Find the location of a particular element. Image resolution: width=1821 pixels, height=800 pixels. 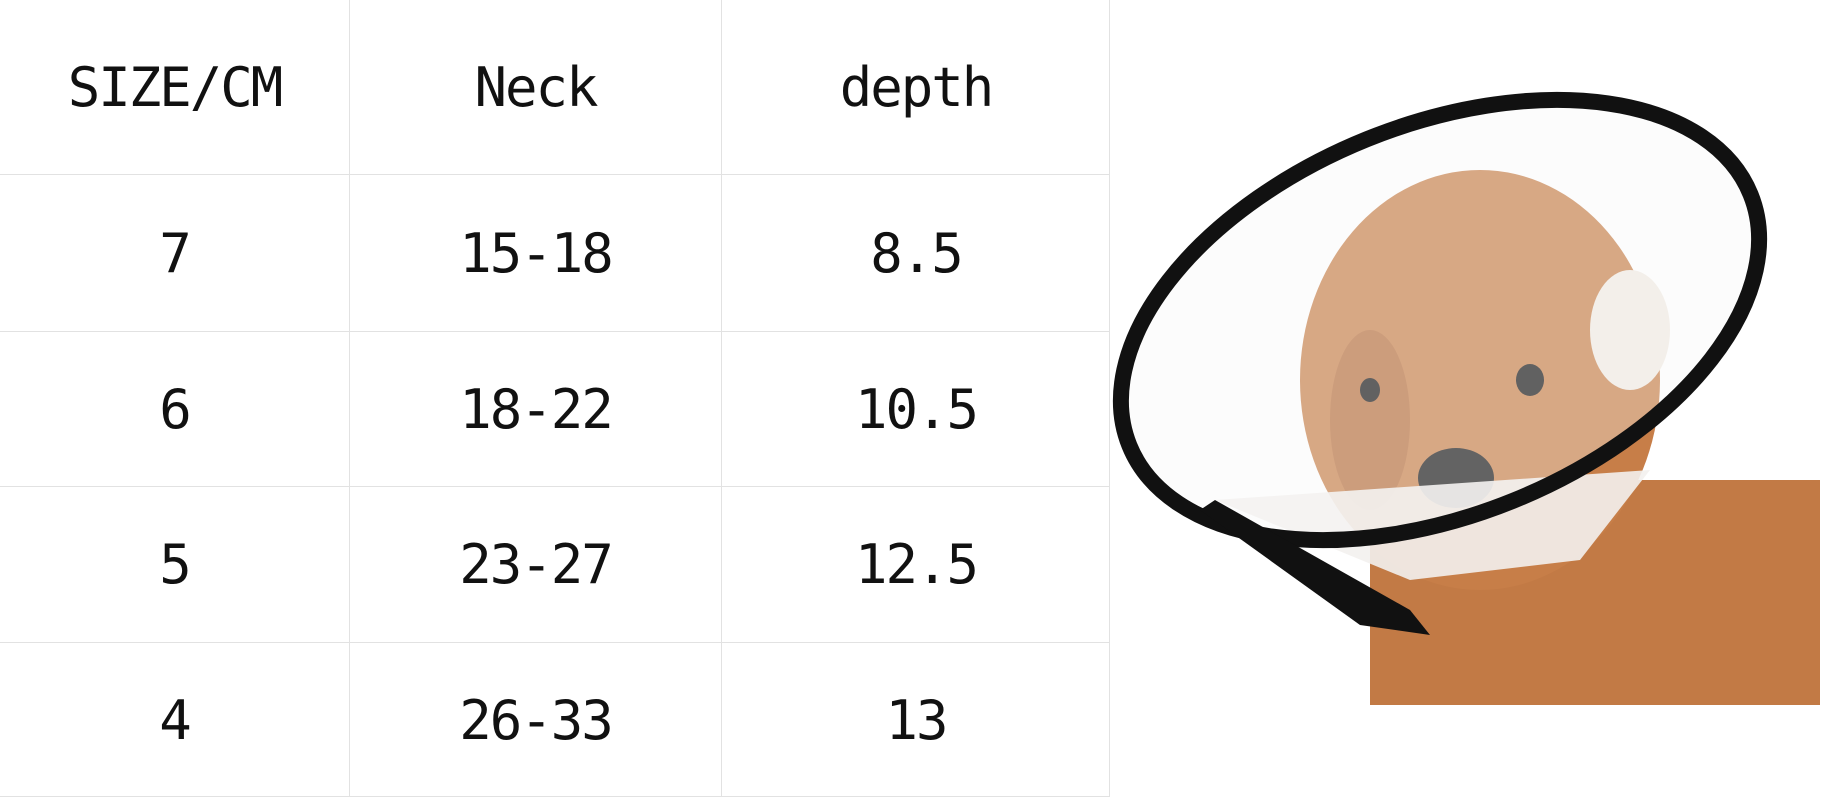

table-cell: 4 is located at coordinates (174, 719).